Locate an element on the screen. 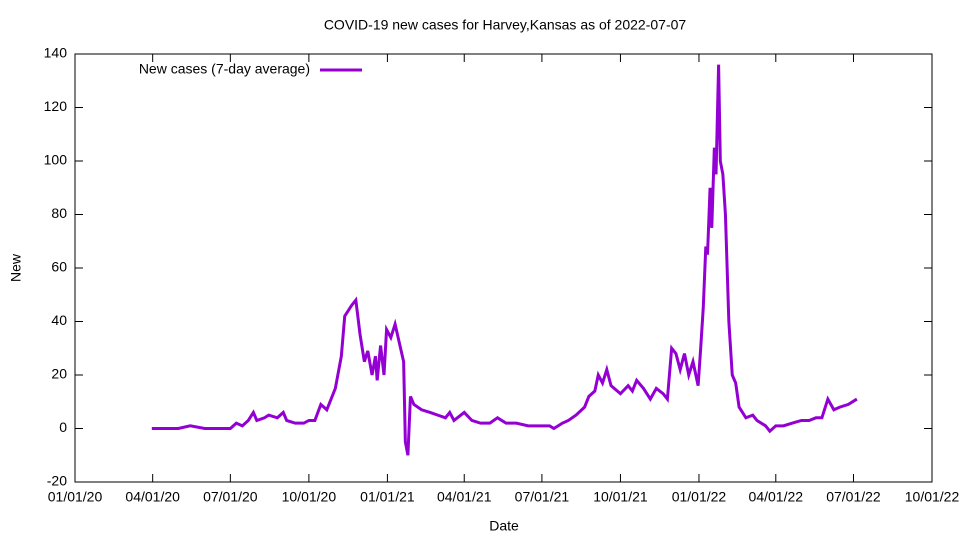 The image size is (960, 540). y-tick-label: 100 is located at coordinates (56, 160).